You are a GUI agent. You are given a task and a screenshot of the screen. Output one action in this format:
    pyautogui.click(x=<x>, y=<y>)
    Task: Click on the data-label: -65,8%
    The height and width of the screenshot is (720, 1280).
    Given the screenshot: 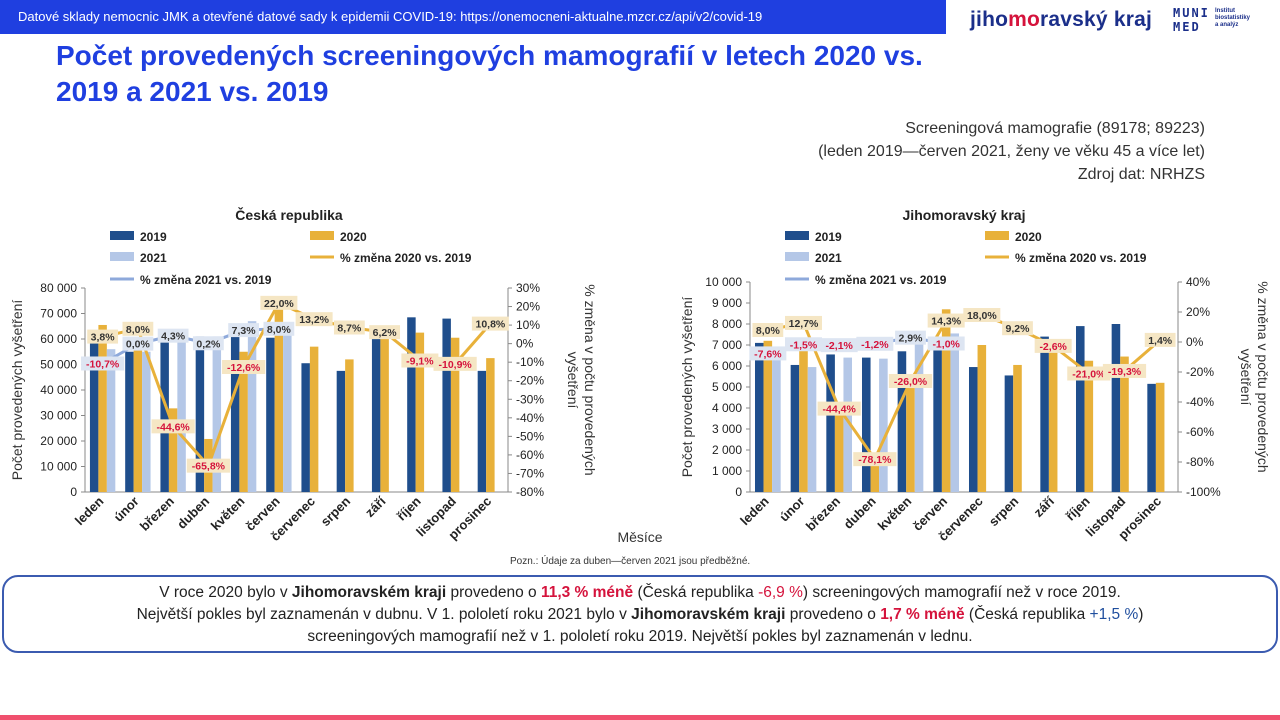 What is the action you would take?
    pyautogui.click(x=209, y=467)
    